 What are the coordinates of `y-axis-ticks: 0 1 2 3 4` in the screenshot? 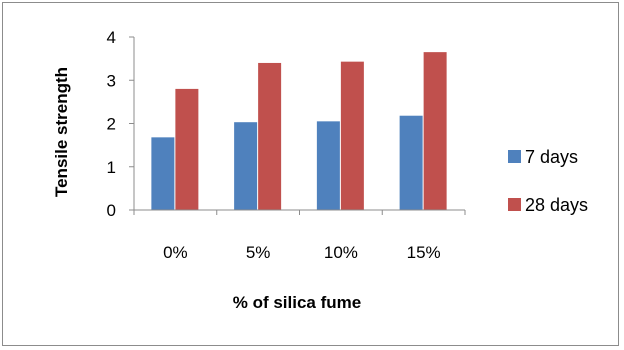 It's located at (120, 124).